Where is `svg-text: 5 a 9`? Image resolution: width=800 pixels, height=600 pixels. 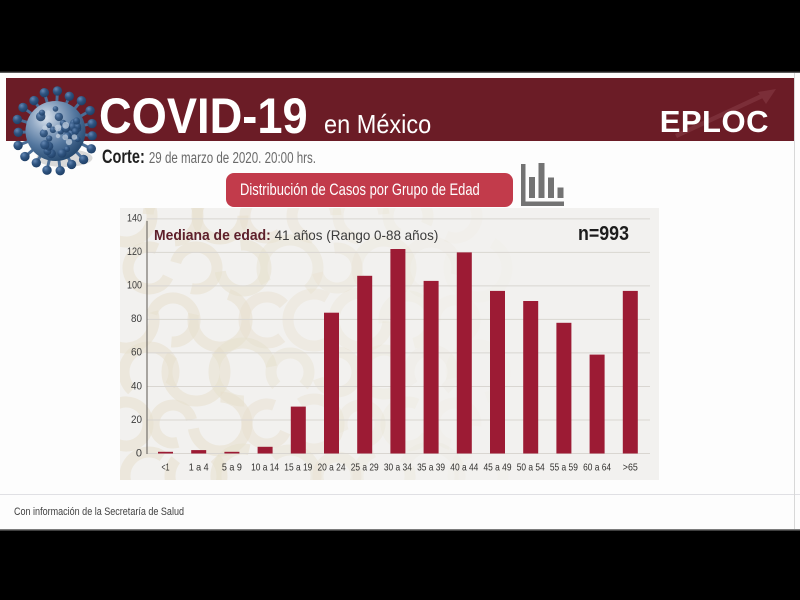
svg-text: 5 a 9 is located at coordinates (232, 468).